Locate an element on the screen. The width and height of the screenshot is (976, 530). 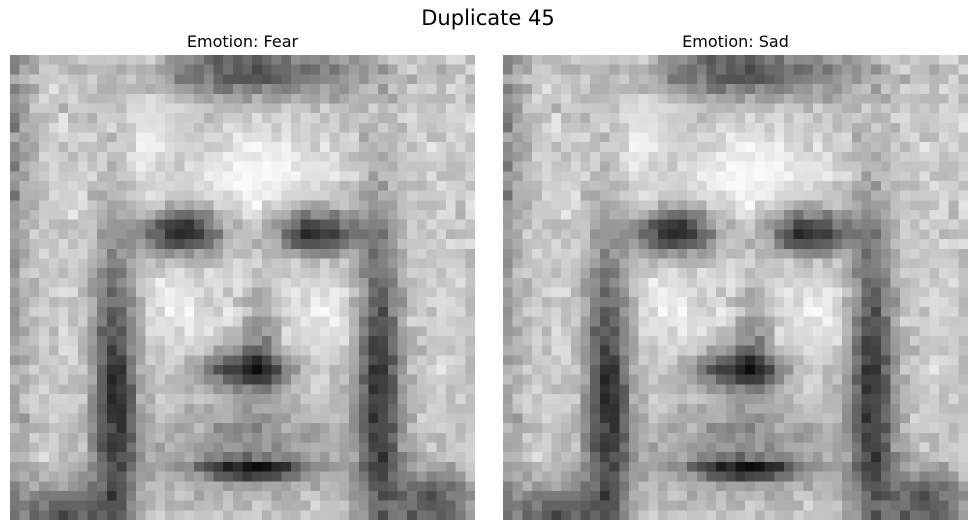
figure-title: Duplicate 45 is located at coordinates (488, 18).